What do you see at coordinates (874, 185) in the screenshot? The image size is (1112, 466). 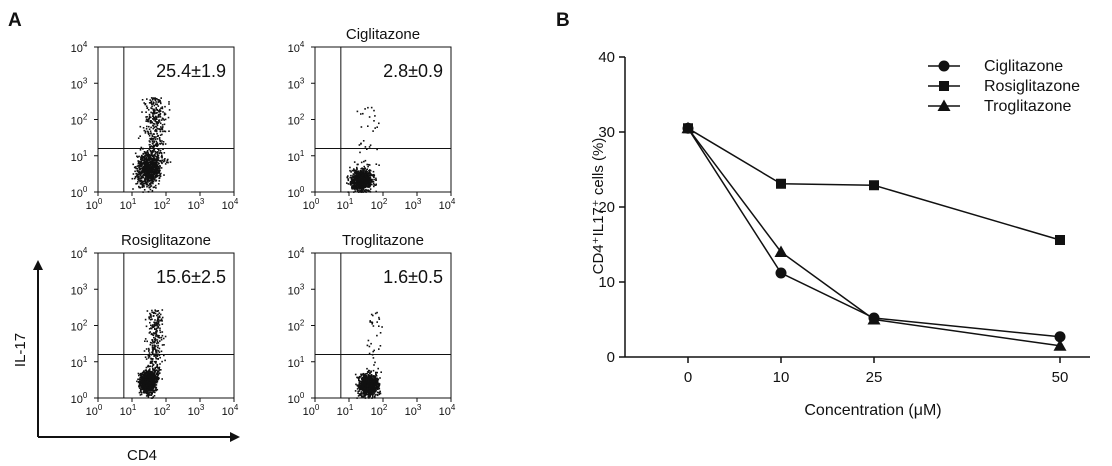 I see `data-point` at bounding box center [874, 185].